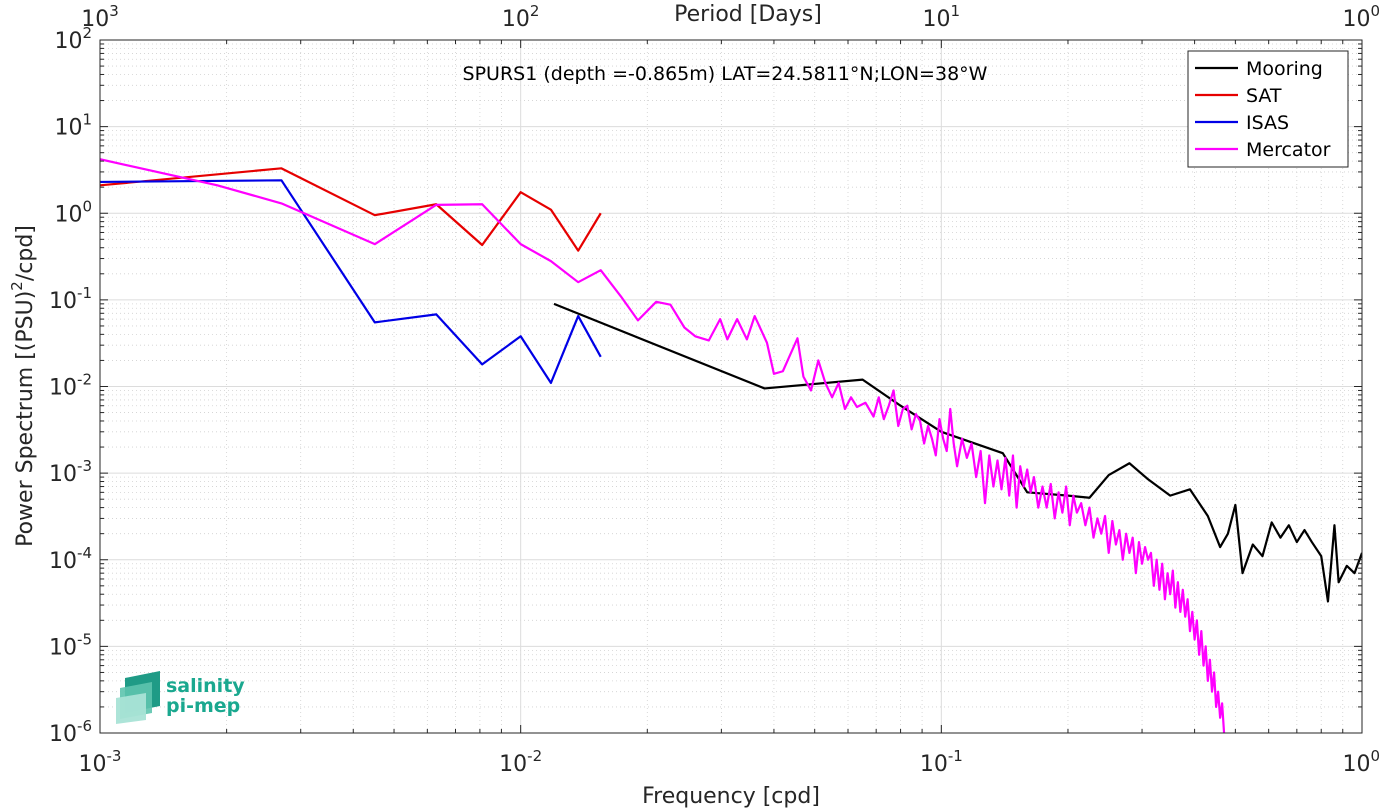 The image size is (1383, 809). I want to click on logo-text-line2: pi-mep, so click(203, 706).